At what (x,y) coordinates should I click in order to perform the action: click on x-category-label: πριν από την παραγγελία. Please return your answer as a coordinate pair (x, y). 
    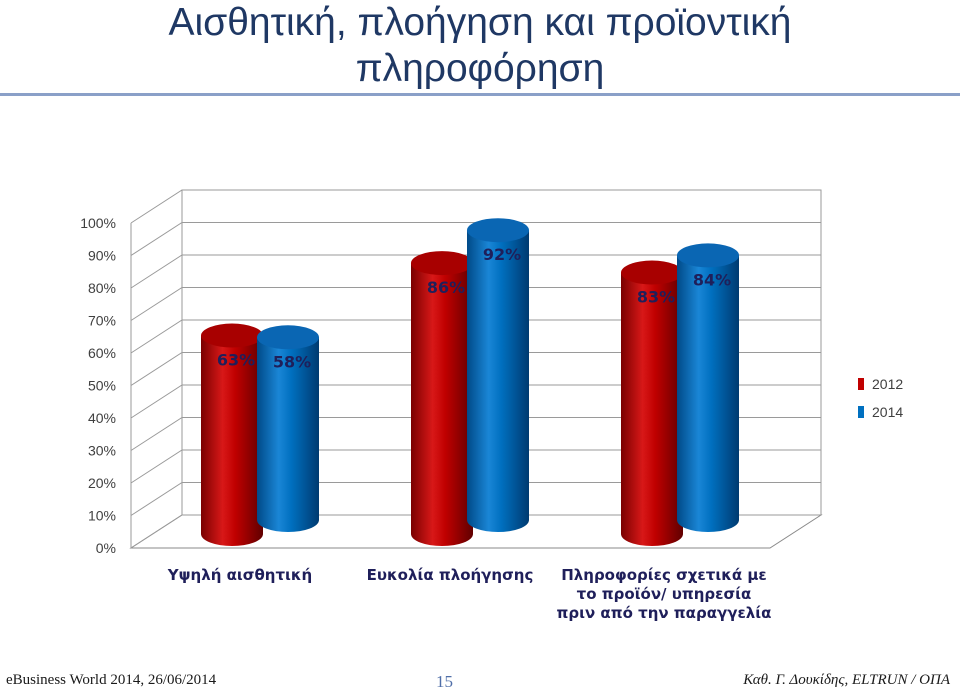
    Looking at the image, I should click on (664, 613).